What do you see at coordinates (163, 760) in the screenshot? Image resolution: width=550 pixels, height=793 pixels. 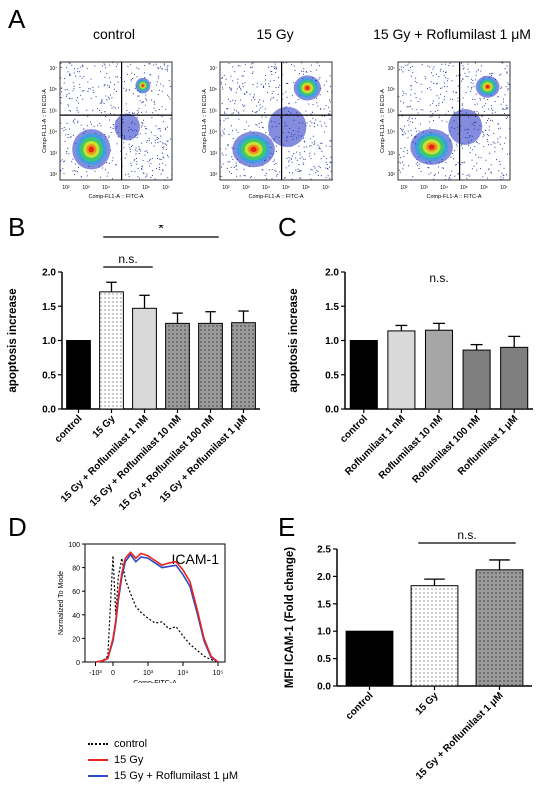 I see `legend-d: control 15 Gy 15 Gy + Roflumilast 1 μM` at bounding box center [163, 760].